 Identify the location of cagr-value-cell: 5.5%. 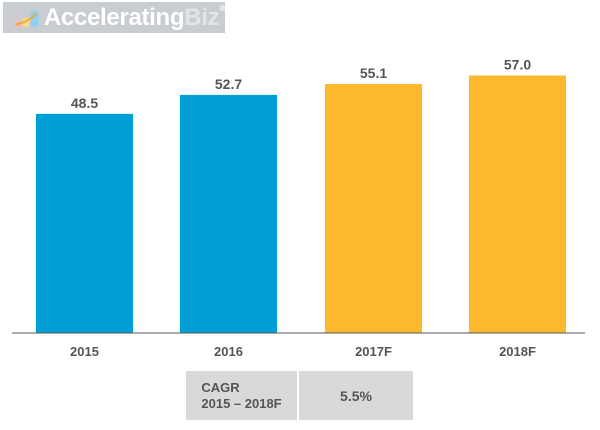
(356, 395).